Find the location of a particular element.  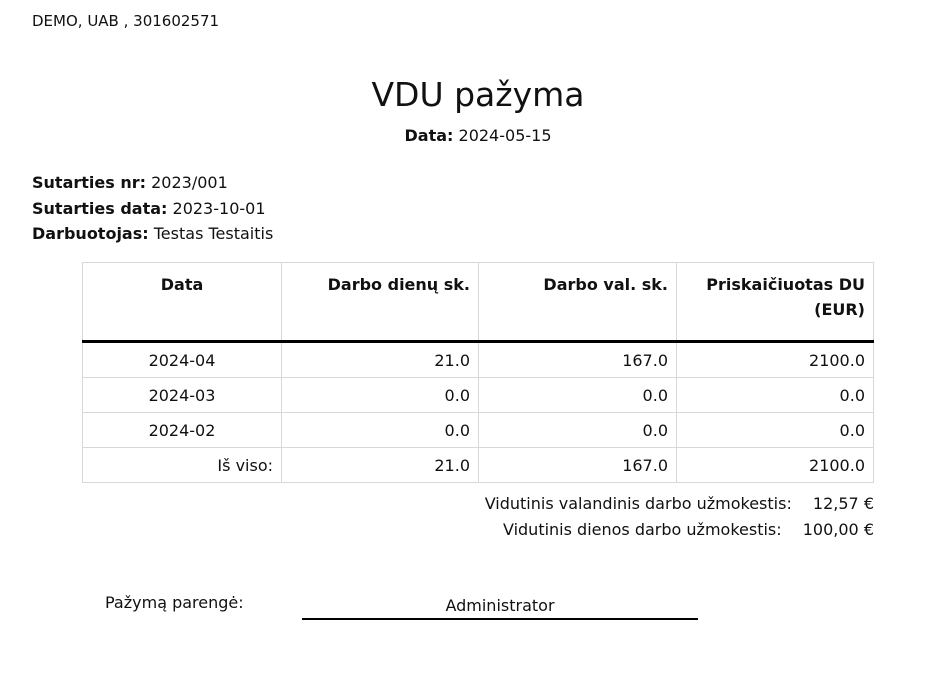

header-work-days: Darbo dienų sk. is located at coordinates (380, 302).